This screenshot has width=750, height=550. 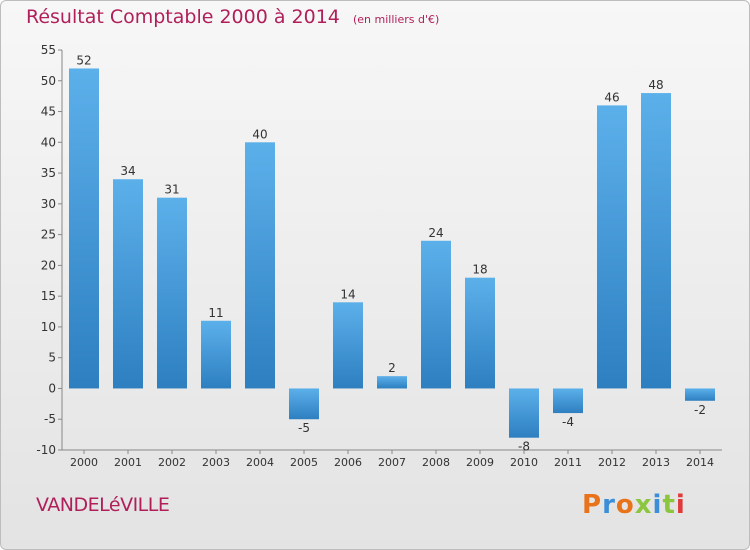 I want to click on data-label: 24, so click(x=435, y=233).